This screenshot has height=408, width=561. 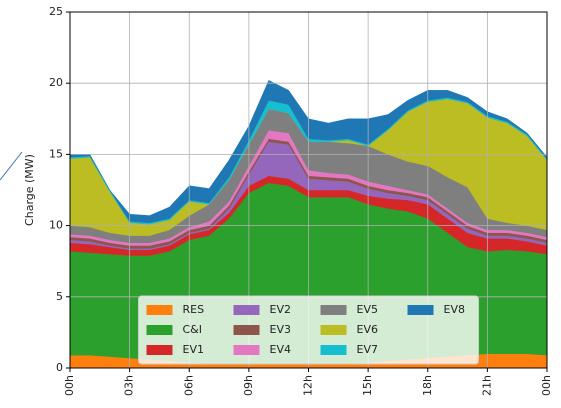 What do you see at coordinates (454, 309) in the screenshot?
I see `legend-label: EV8` at bounding box center [454, 309].